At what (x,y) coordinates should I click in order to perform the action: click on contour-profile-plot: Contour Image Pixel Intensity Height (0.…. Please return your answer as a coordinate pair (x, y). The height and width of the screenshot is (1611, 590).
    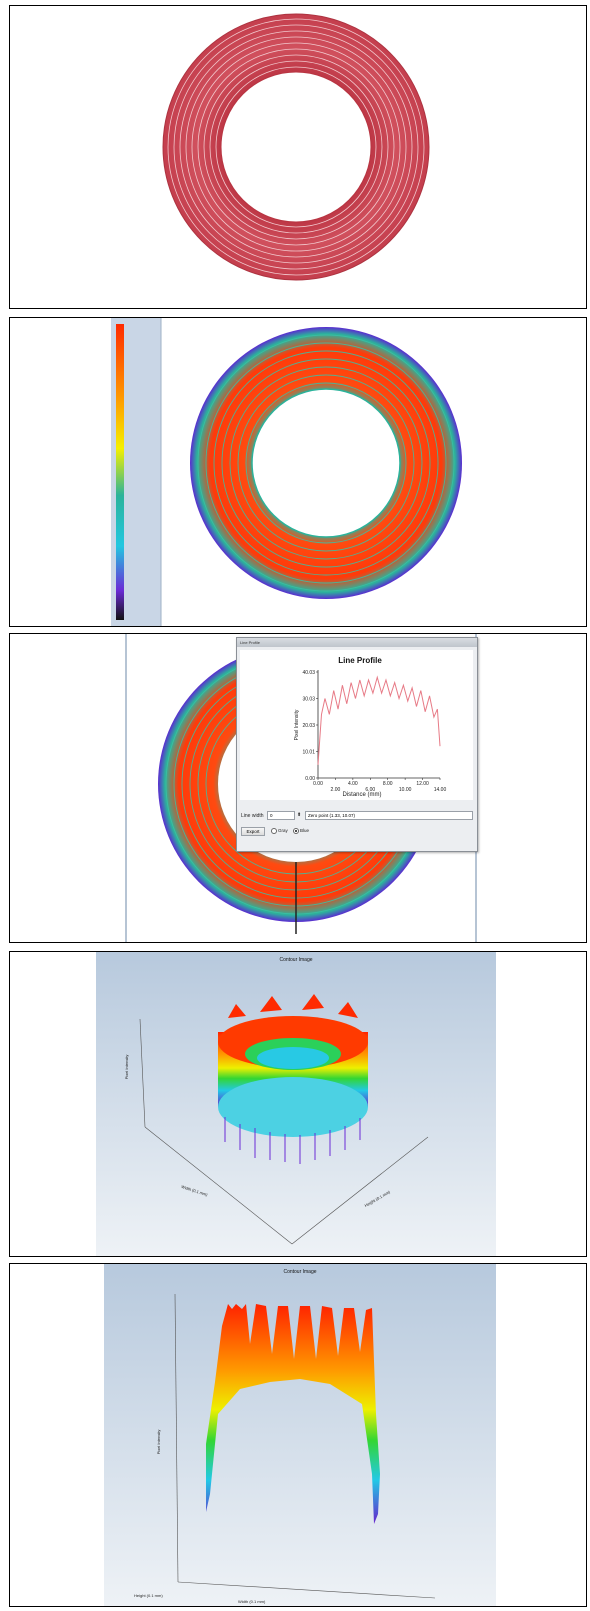
    Looking at the image, I should click on (300, 1435).